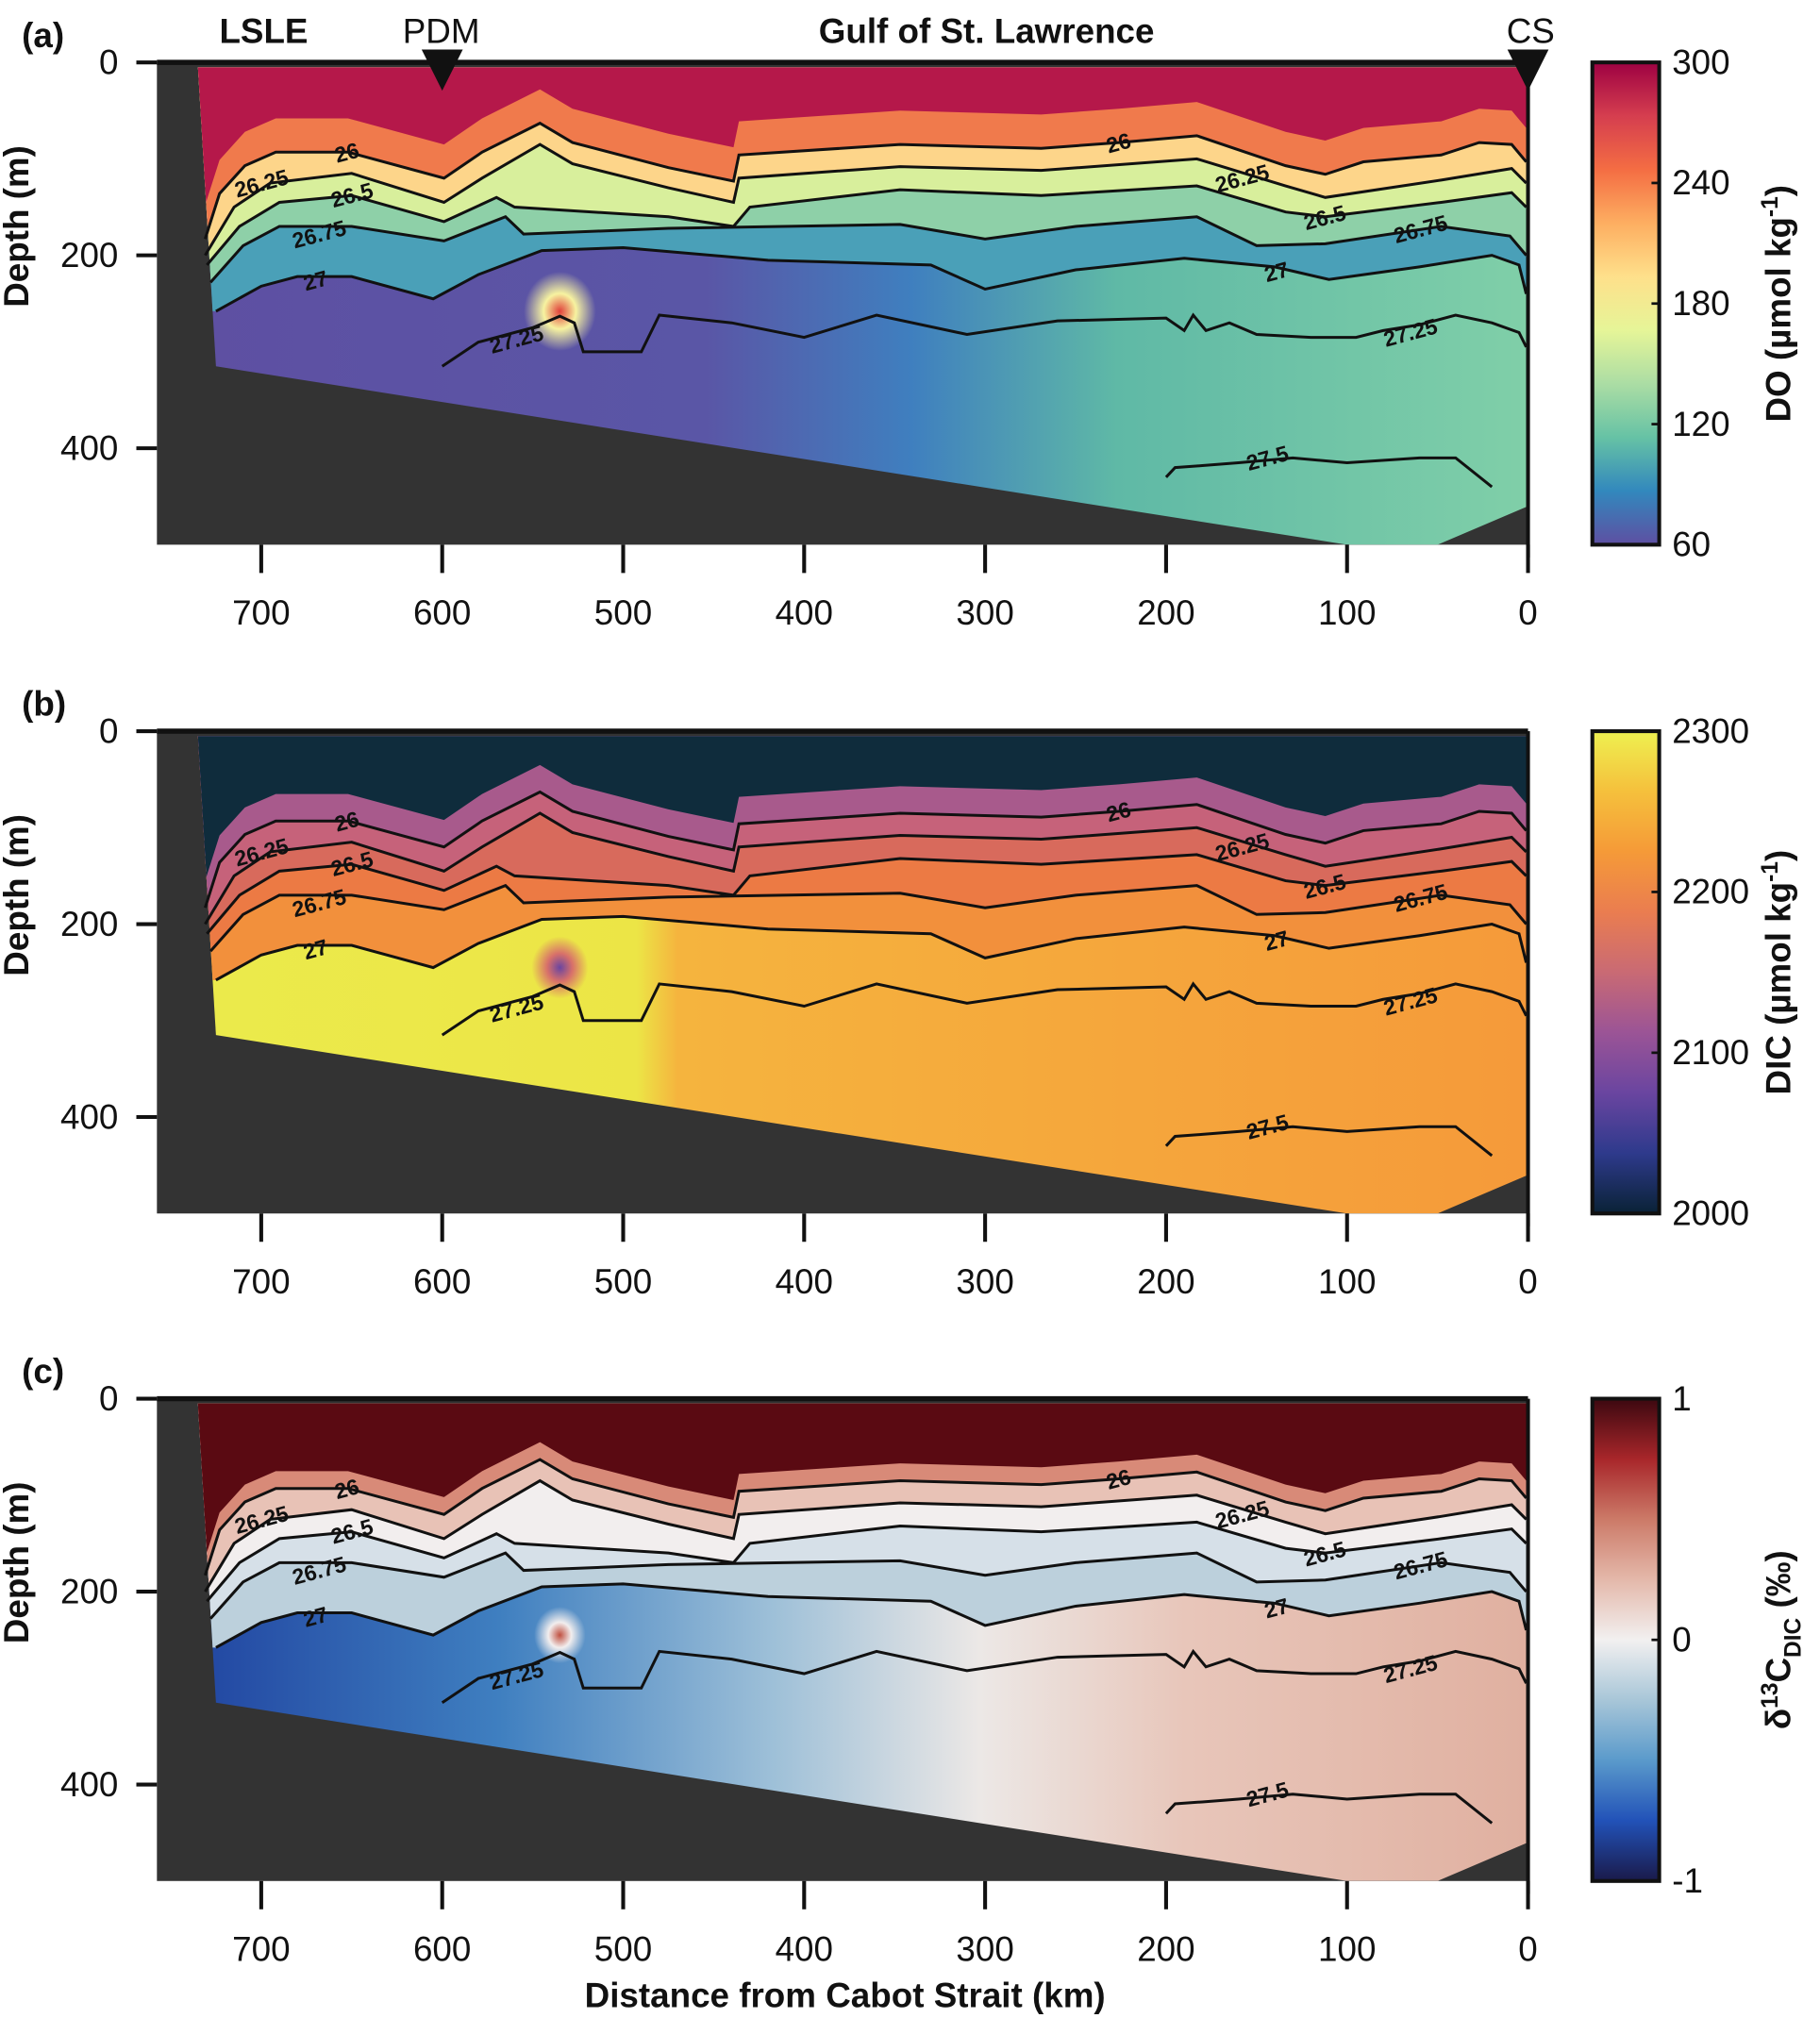  What do you see at coordinates (1710, 892) in the screenshot?
I see `colorbar-tick-label: 2200` at bounding box center [1710, 892].